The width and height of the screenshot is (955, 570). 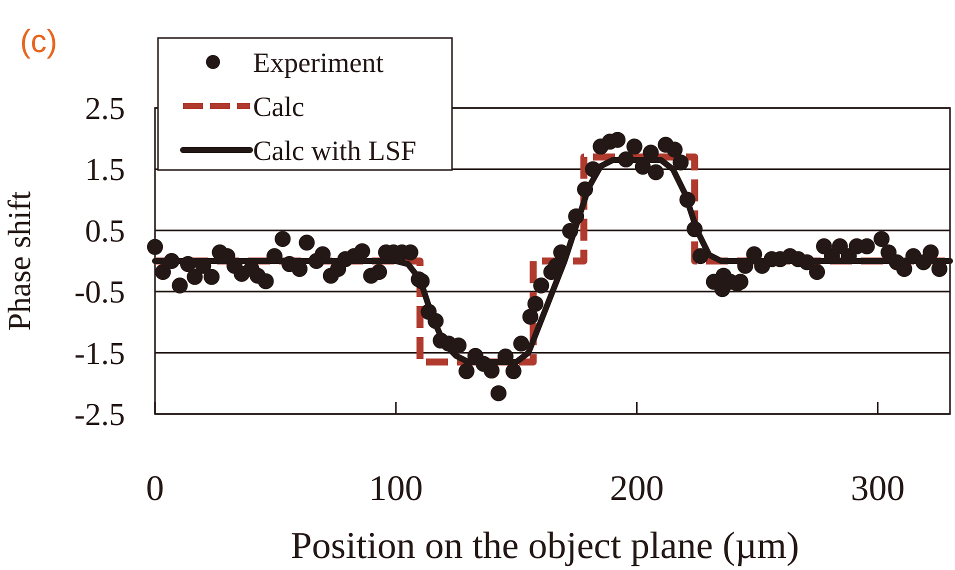 I want to click on y-tick-label: 2.5, so click(x=105, y=108).